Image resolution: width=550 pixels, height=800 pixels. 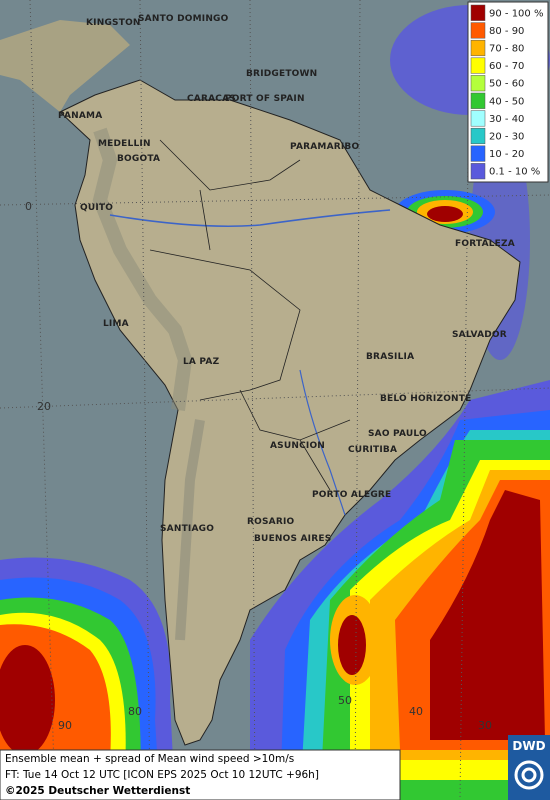 I want to click on legend-label: 60 - 70, so click(x=506, y=66).